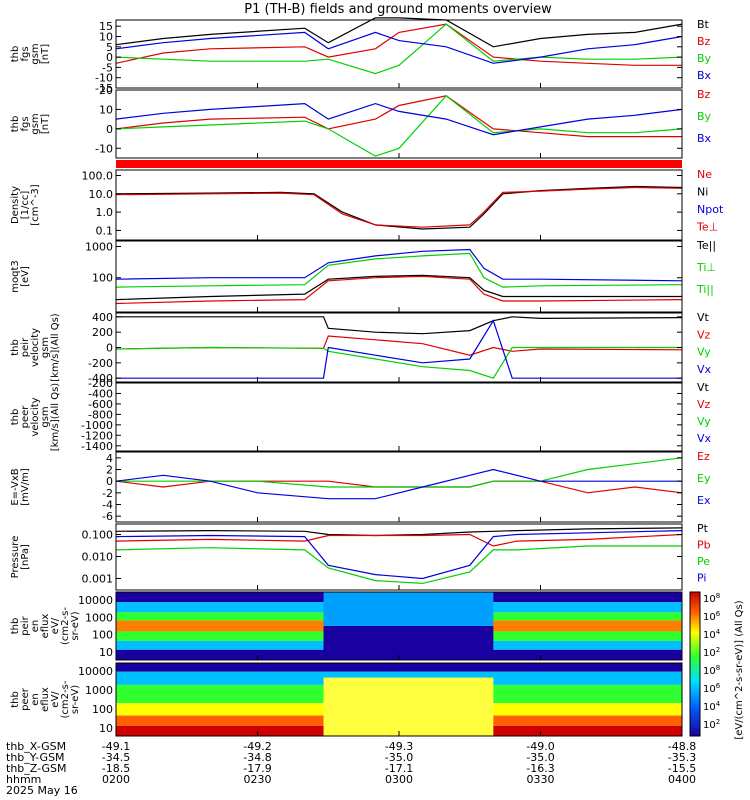 The width and height of the screenshot is (750, 800). I want to click on series-Pb, so click(399, 540).